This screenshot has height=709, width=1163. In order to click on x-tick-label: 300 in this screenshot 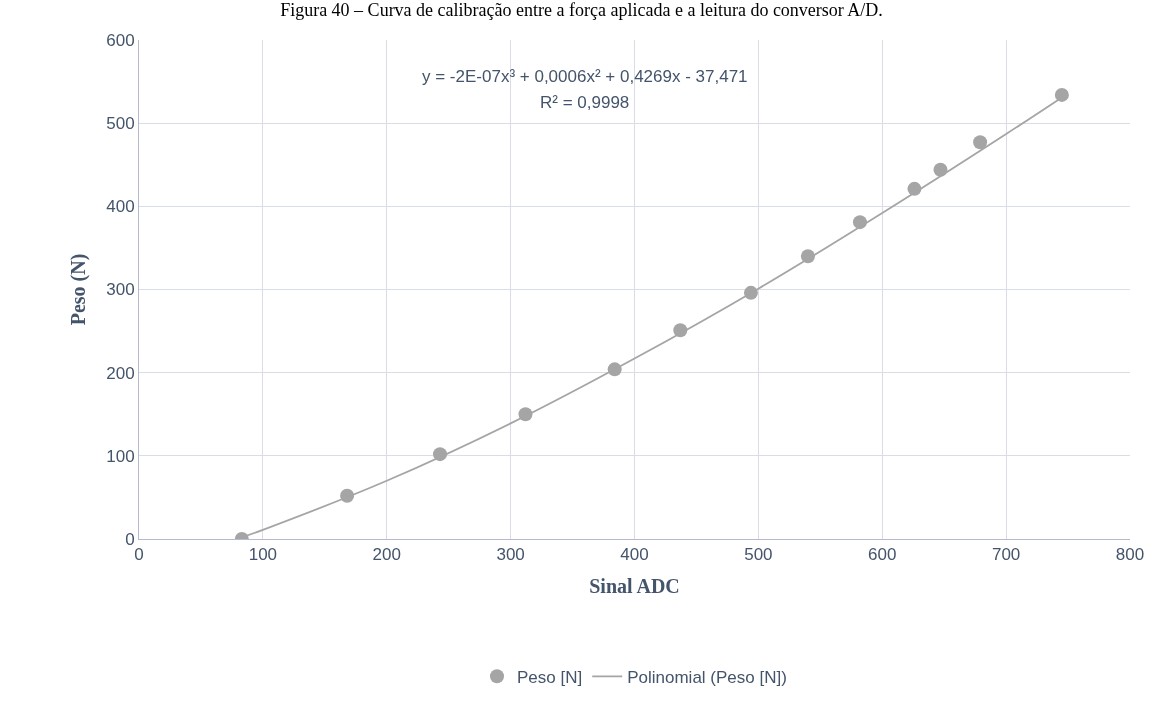, I will do `click(510, 555)`.